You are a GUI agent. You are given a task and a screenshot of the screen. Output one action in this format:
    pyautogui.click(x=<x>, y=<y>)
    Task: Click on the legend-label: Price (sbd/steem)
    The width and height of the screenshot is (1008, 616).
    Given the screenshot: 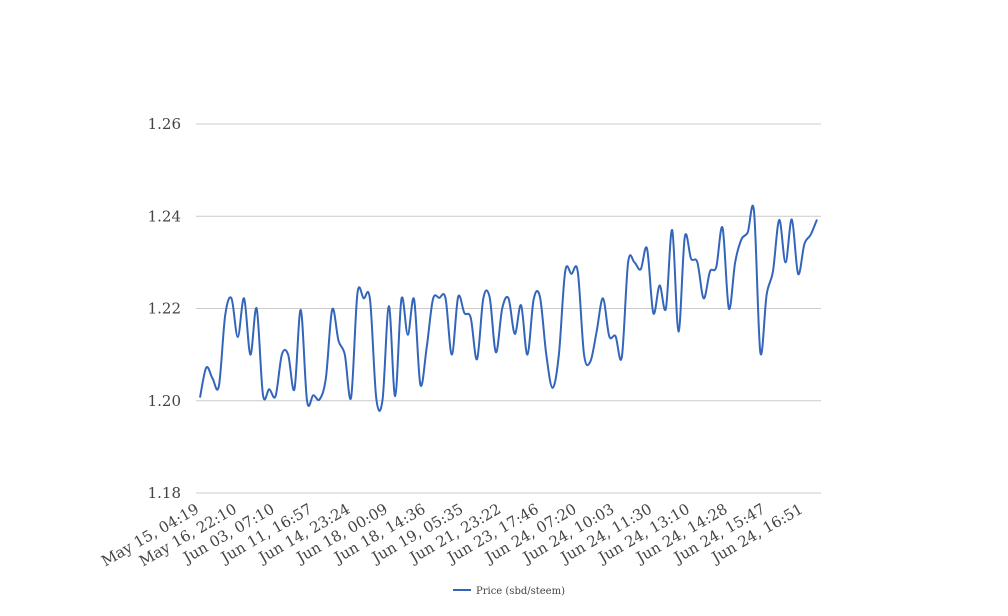 What is the action you would take?
    pyautogui.click(x=520, y=591)
    